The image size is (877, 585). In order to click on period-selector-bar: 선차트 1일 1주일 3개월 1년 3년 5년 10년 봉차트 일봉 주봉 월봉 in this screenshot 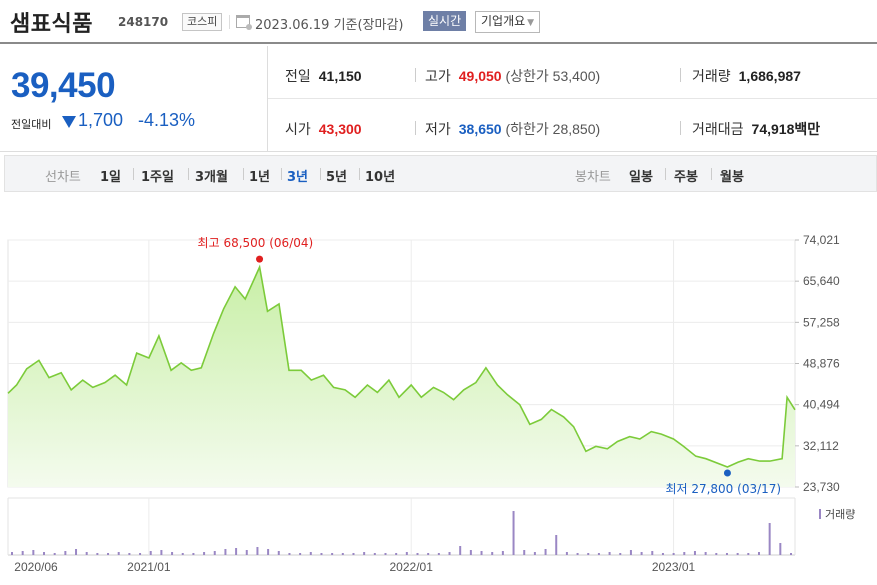, I will do `click(440, 173)`.